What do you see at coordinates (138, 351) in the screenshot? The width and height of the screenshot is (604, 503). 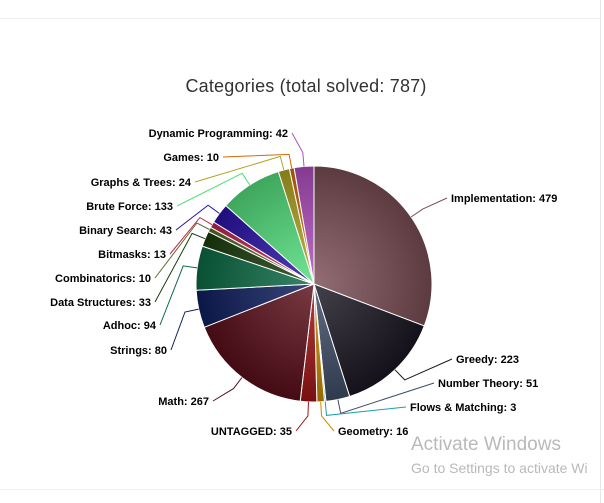 I see `label-strings: Strings: 80` at bounding box center [138, 351].